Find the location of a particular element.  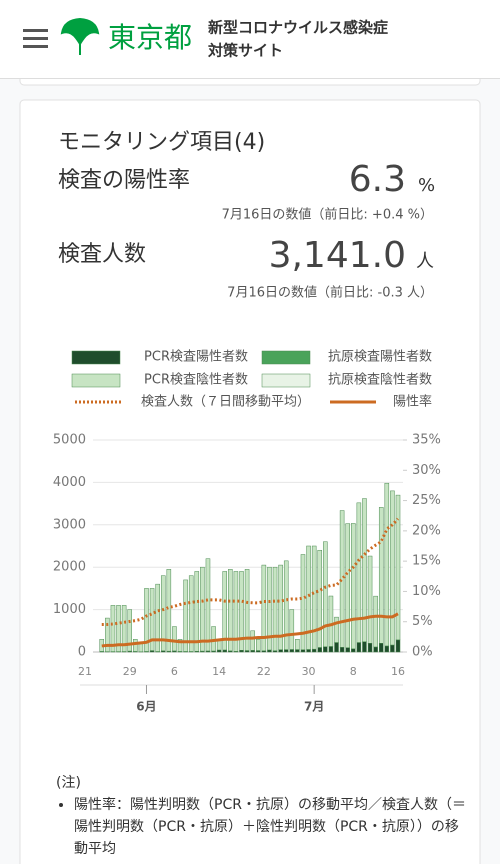

metric-note: 7月16日の数値（前日比: -0.3 人） is located at coordinates (330, 293).